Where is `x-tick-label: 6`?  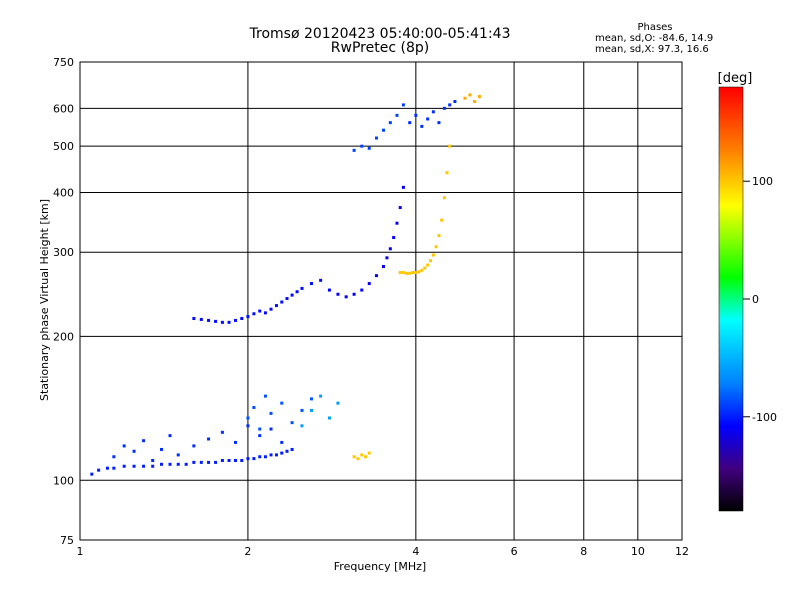
x-tick-label: 6 is located at coordinates (514, 551).